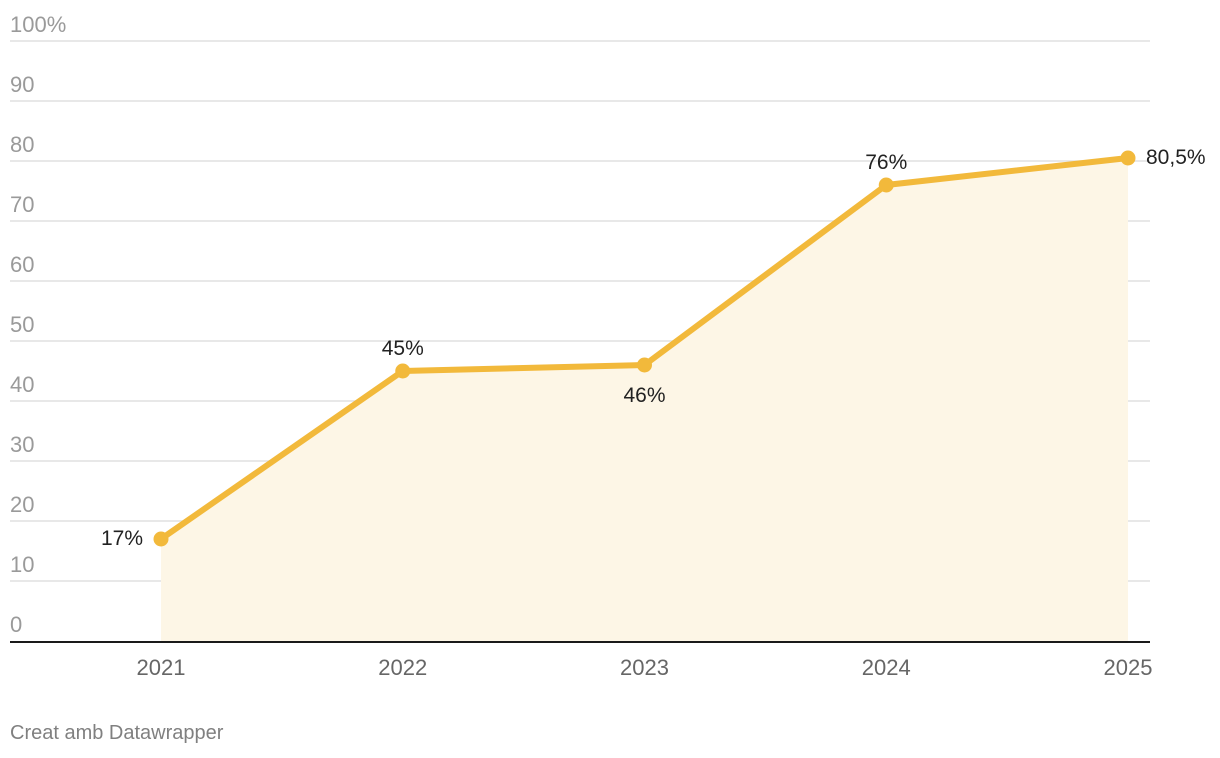 The width and height of the screenshot is (1220, 758). I want to click on data-point-2025, so click(1128, 158).